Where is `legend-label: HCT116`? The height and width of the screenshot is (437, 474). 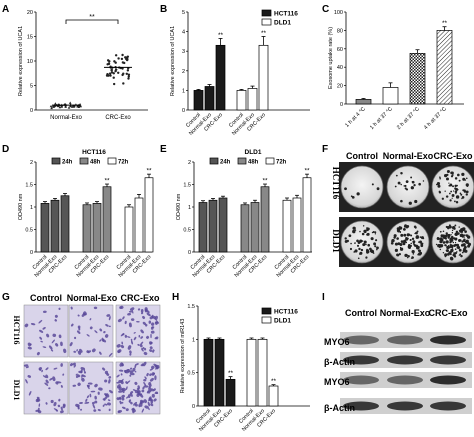 legend-label: HCT116 is located at coordinates (286, 14).